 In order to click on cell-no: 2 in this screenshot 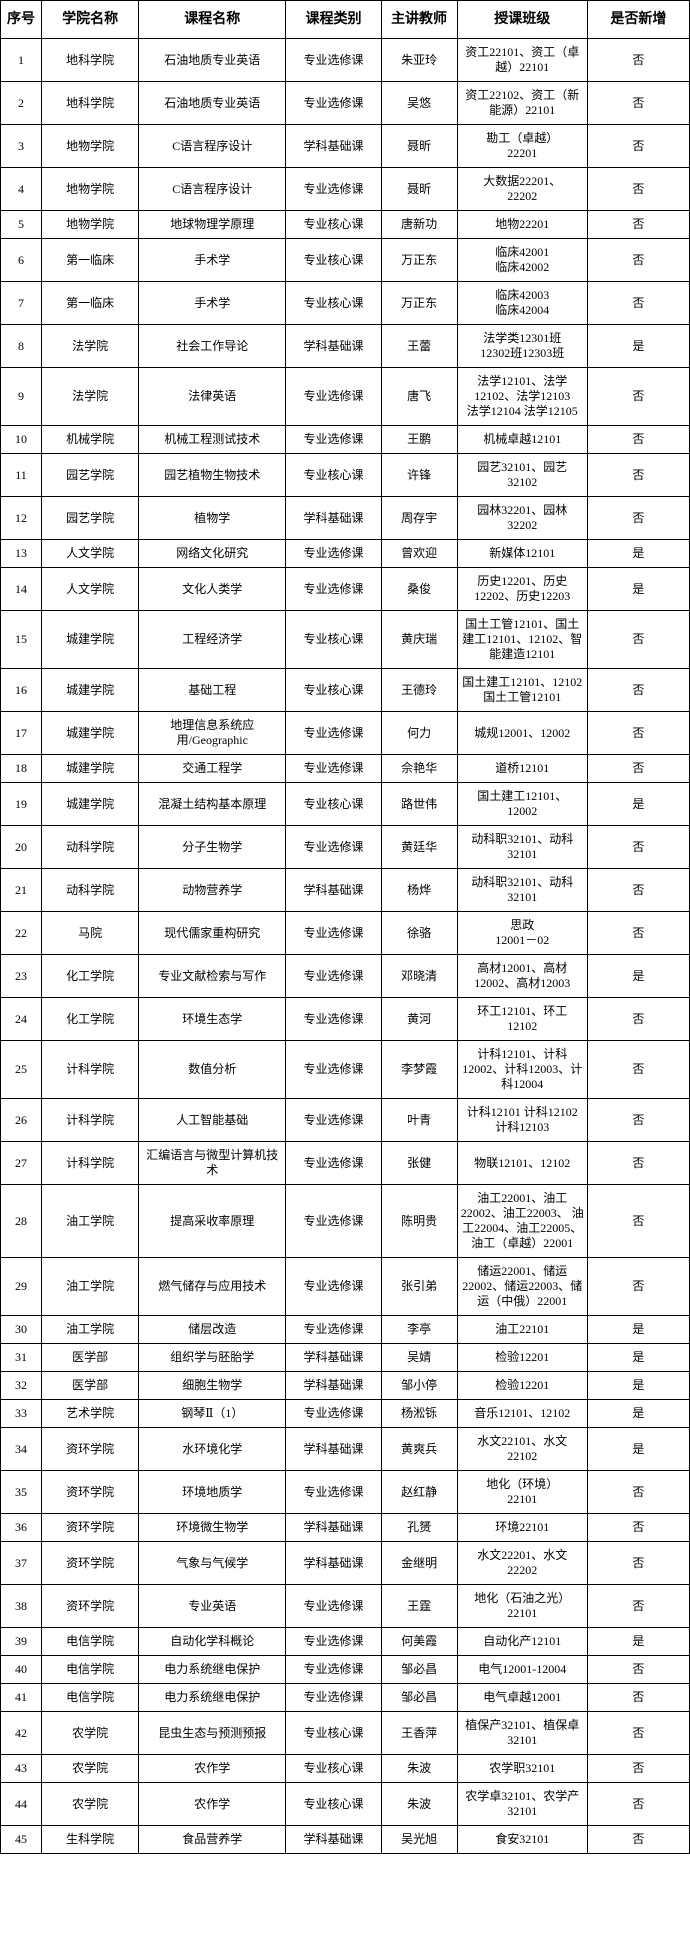, I will do `click(21, 103)`.